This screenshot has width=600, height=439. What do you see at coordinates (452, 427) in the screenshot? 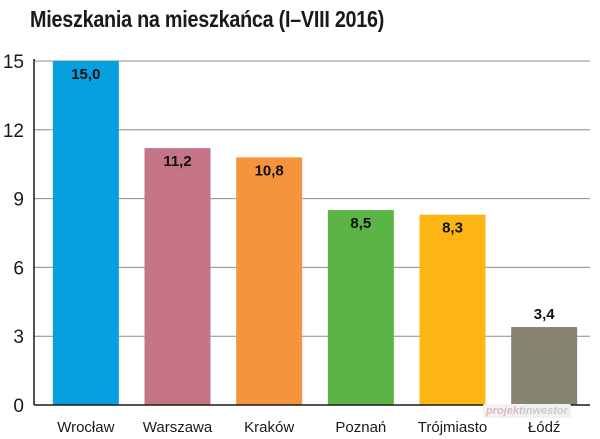
I see `x-category-label: Trójmiasto` at bounding box center [452, 427].